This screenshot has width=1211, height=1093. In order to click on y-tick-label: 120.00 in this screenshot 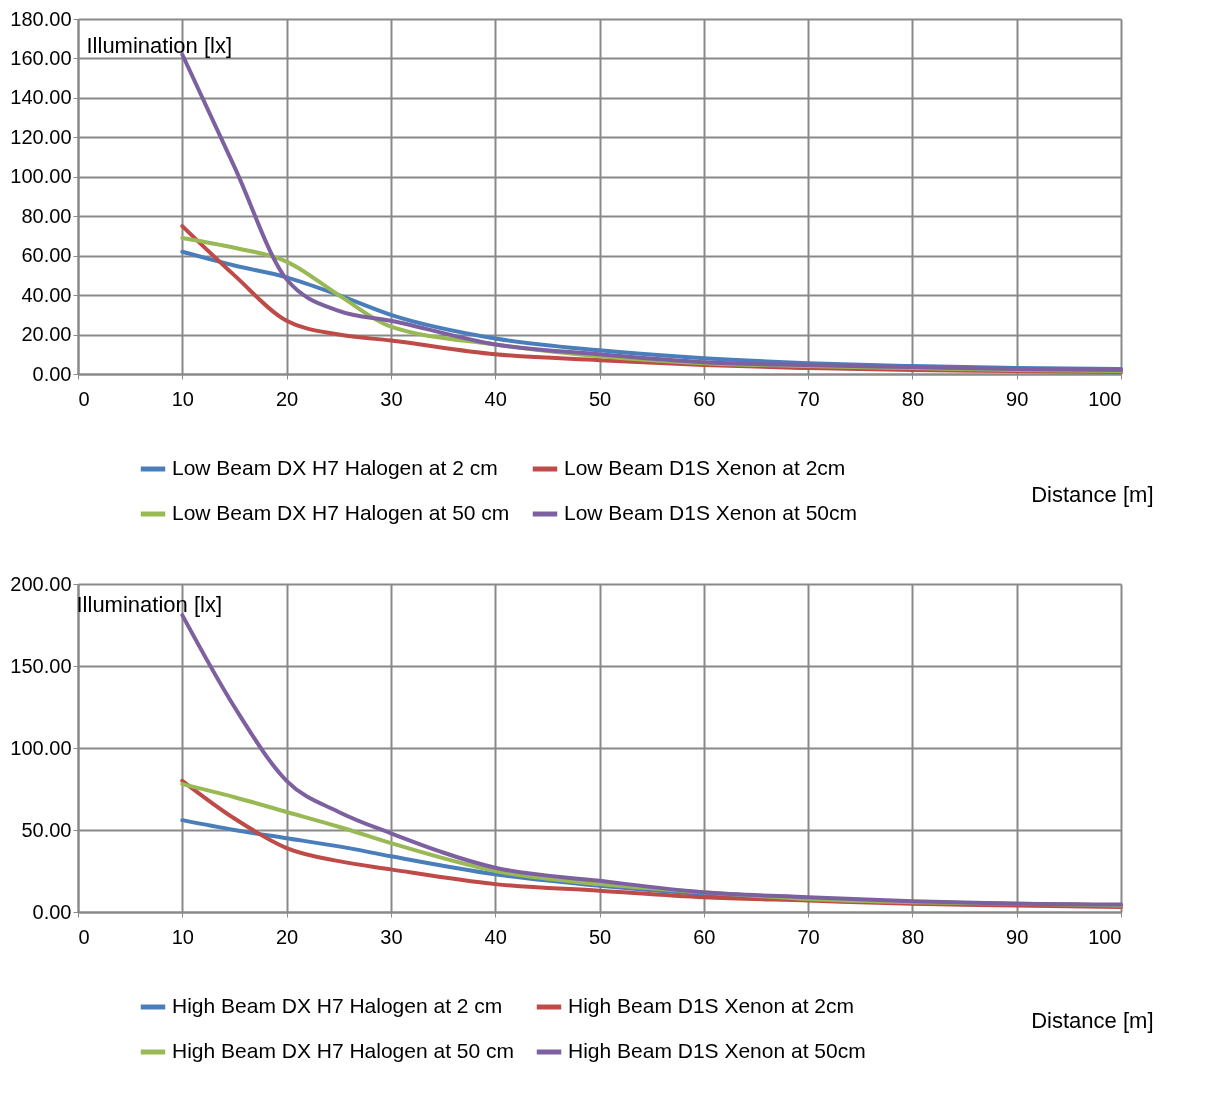, I will do `click(41, 136)`.